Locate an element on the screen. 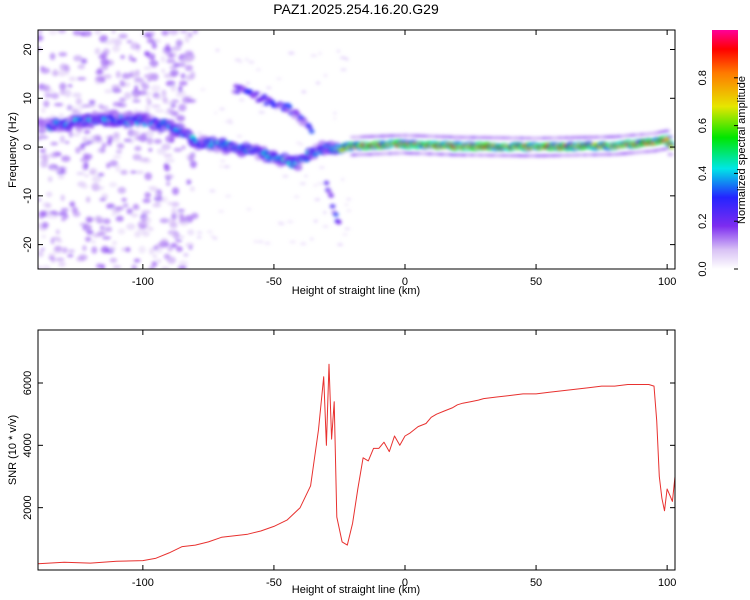 The height and width of the screenshot is (600, 750). colorbar-tick-label: 0.8 is located at coordinates (703, 77).